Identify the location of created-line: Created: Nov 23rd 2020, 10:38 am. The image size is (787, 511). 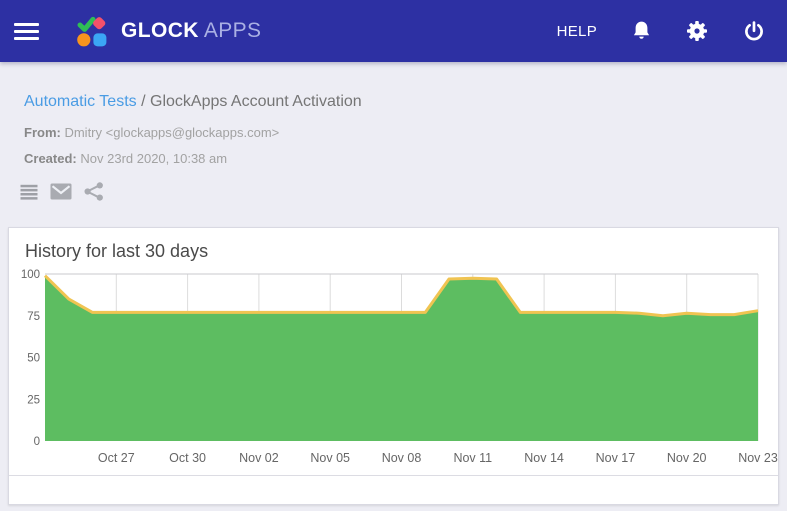
(393, 158).